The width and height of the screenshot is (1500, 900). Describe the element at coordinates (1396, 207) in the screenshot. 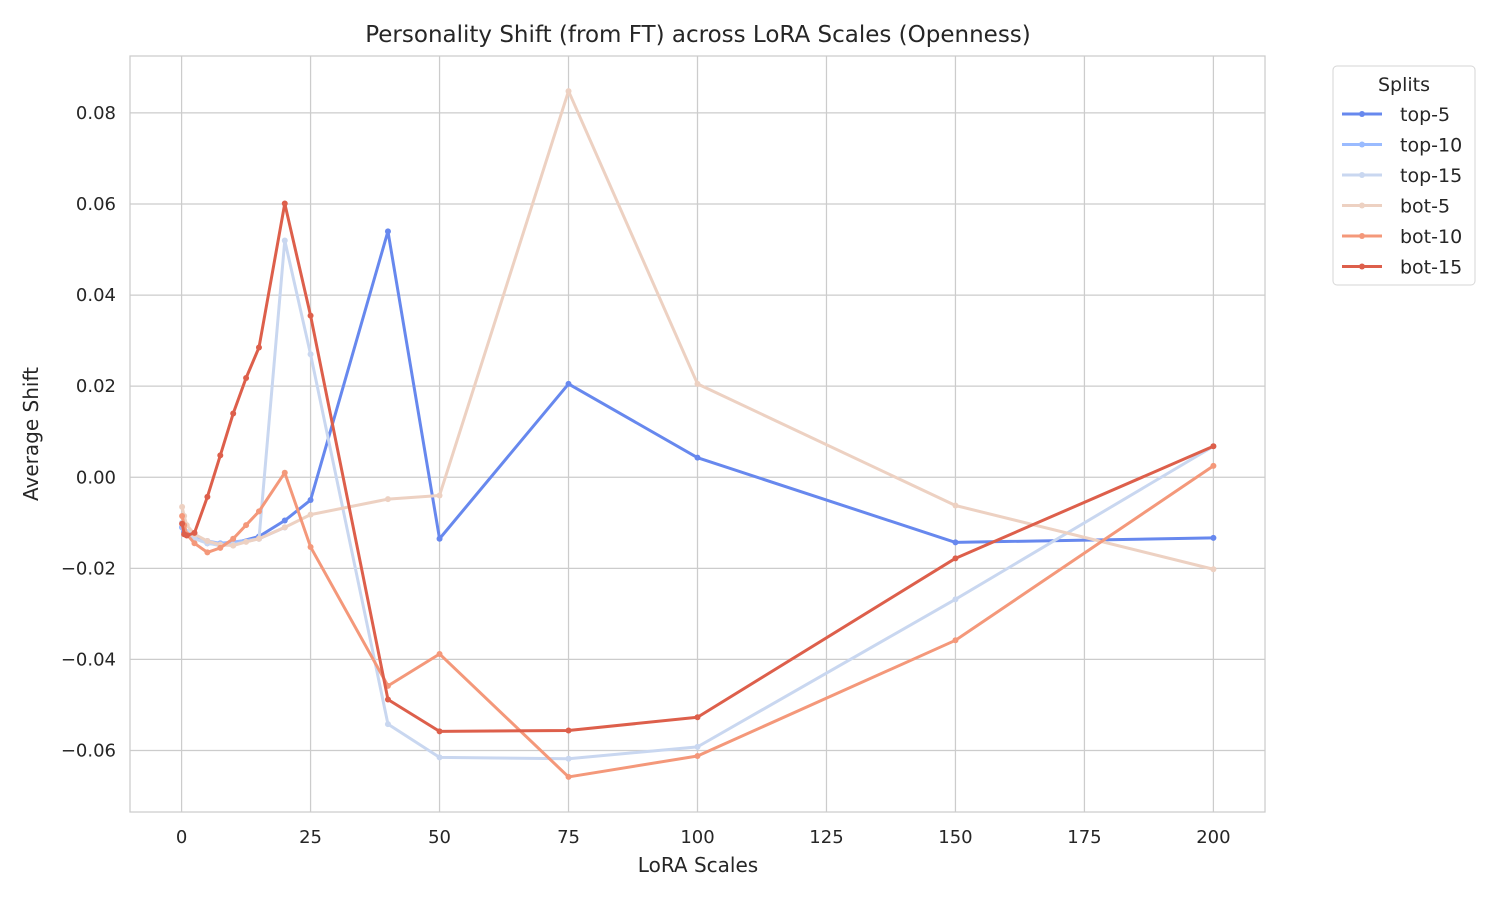

I see `legend-item-bot-5: bot-5` at that location.